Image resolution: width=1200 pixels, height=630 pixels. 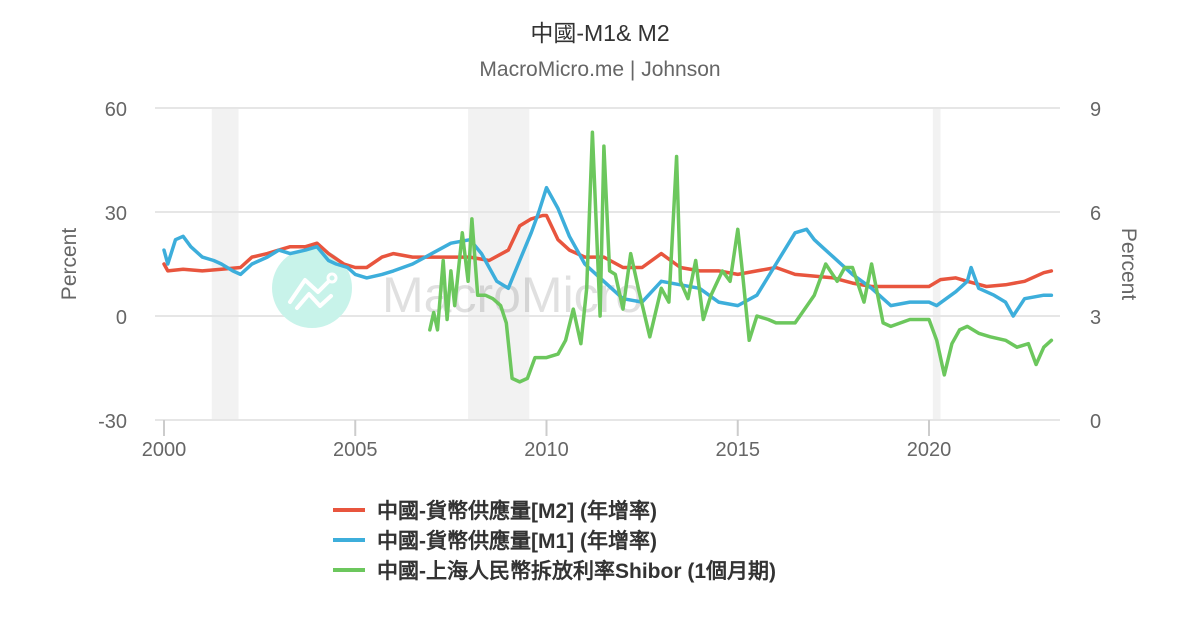 I want to click on x-tick-label: 2010, so click(x=546, y=450).